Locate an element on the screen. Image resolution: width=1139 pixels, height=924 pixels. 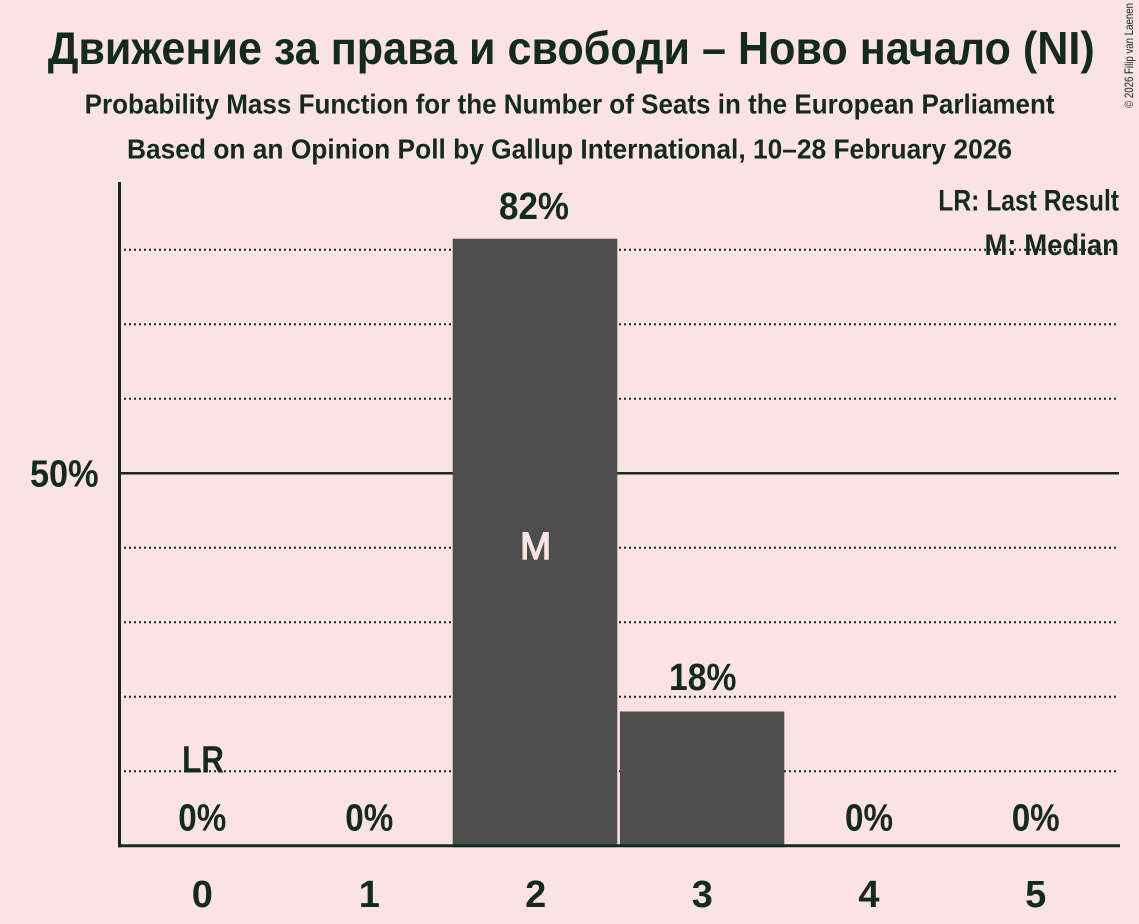
svg-text: 1 is located at coordinates (369, 895).